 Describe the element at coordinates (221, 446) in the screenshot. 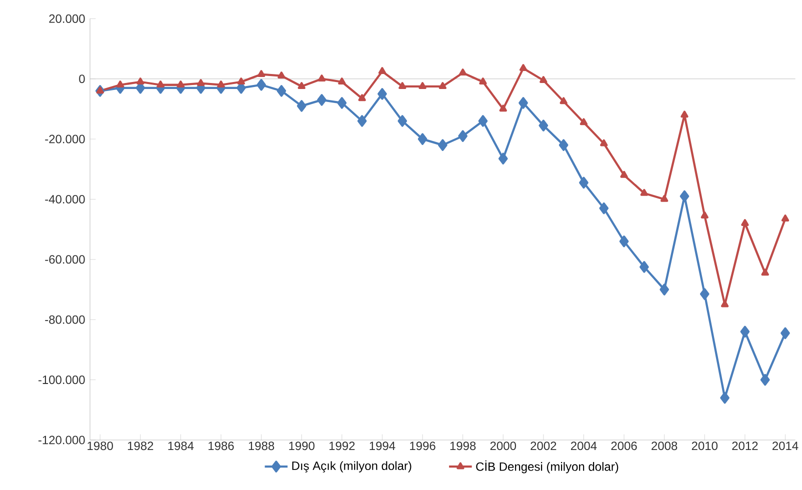

I see `x-tick-label: 1986` at that location.